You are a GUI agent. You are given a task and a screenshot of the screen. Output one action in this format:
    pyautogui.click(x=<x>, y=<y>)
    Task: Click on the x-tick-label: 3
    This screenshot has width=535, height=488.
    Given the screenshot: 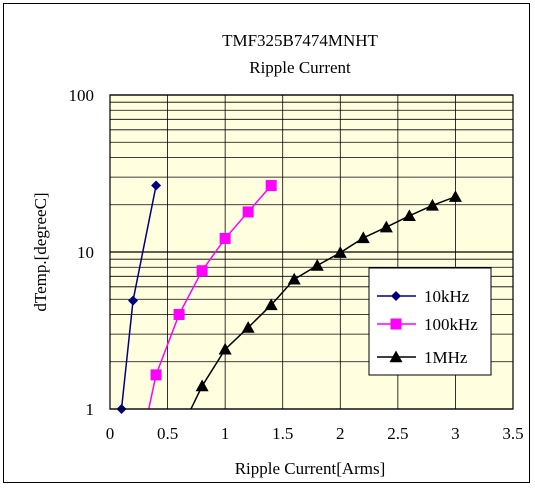 What is the action you would take?
    pyautogui.click(x=455, y=433)
    